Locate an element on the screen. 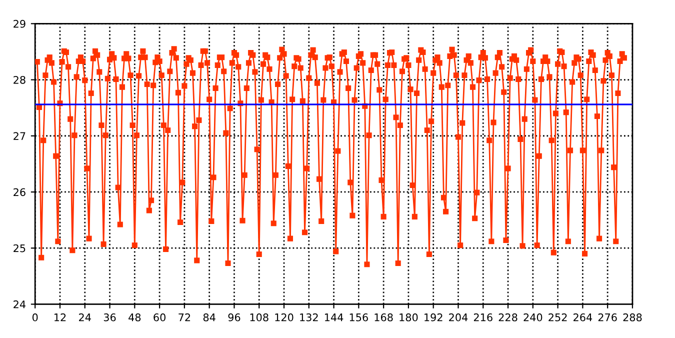 The image size is (675, 338). x-tick-label: 0 is located at coordinates (35, 317).